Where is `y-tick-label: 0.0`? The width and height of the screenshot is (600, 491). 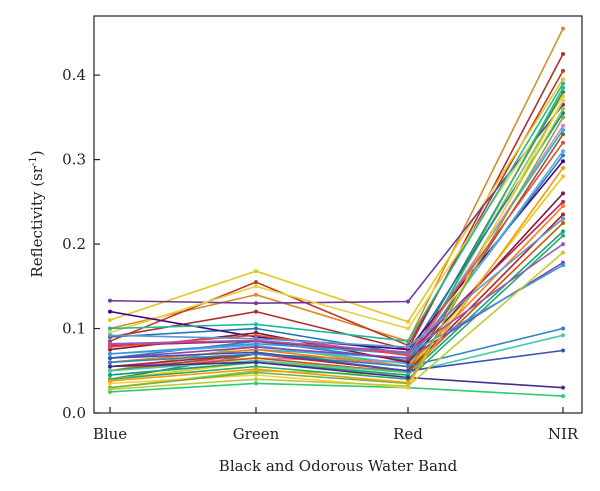 y-tick-label: 0.0 is located at coordinates (74, 413).